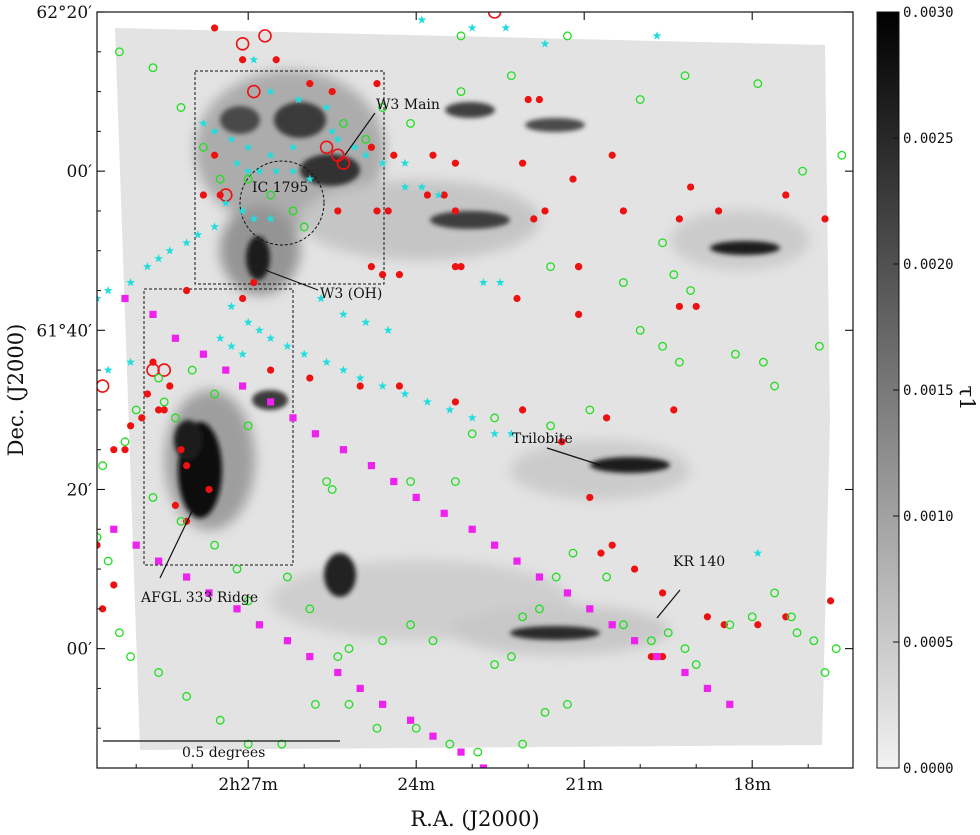  Describe the element at coordinates (254, 218) in the screenshot. I see `marker-s3-p24` at that location.